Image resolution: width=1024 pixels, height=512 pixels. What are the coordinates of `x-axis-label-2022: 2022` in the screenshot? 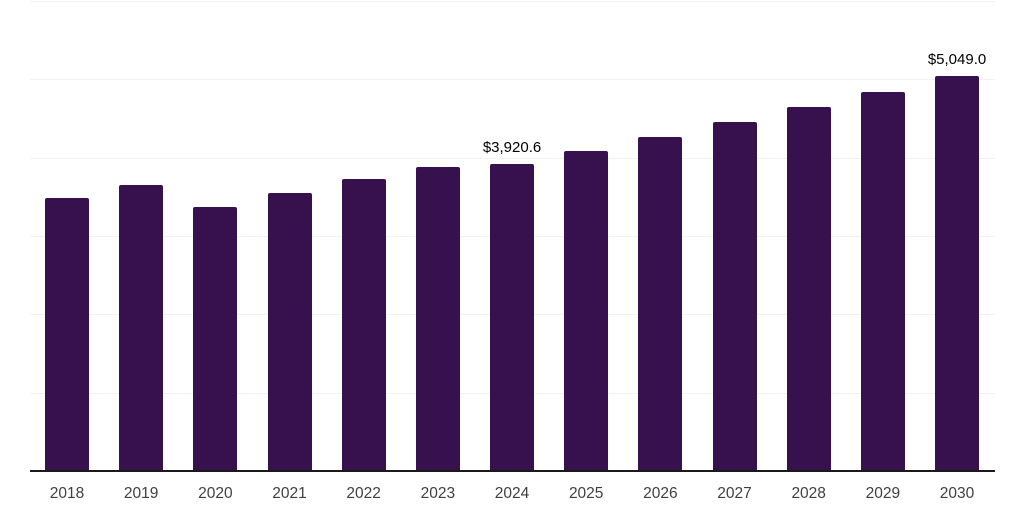 It's located at (363, 493).